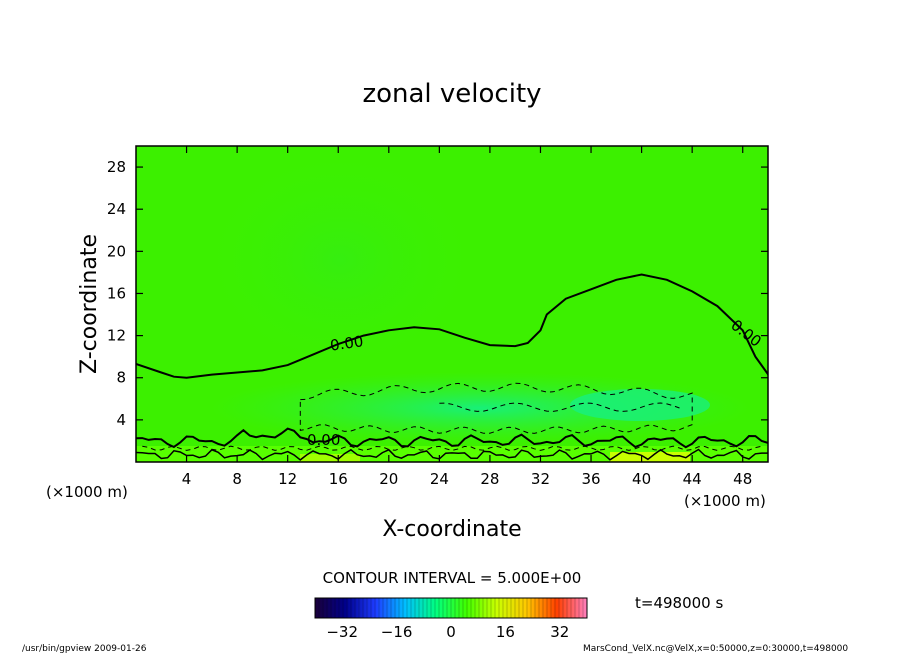  What do you see at coordinates (452, 578) in the screenshot?
I see `contour-interval-text: CONTOUR INTERVAL = 5.000E+00` at bounding box center [452, 578].